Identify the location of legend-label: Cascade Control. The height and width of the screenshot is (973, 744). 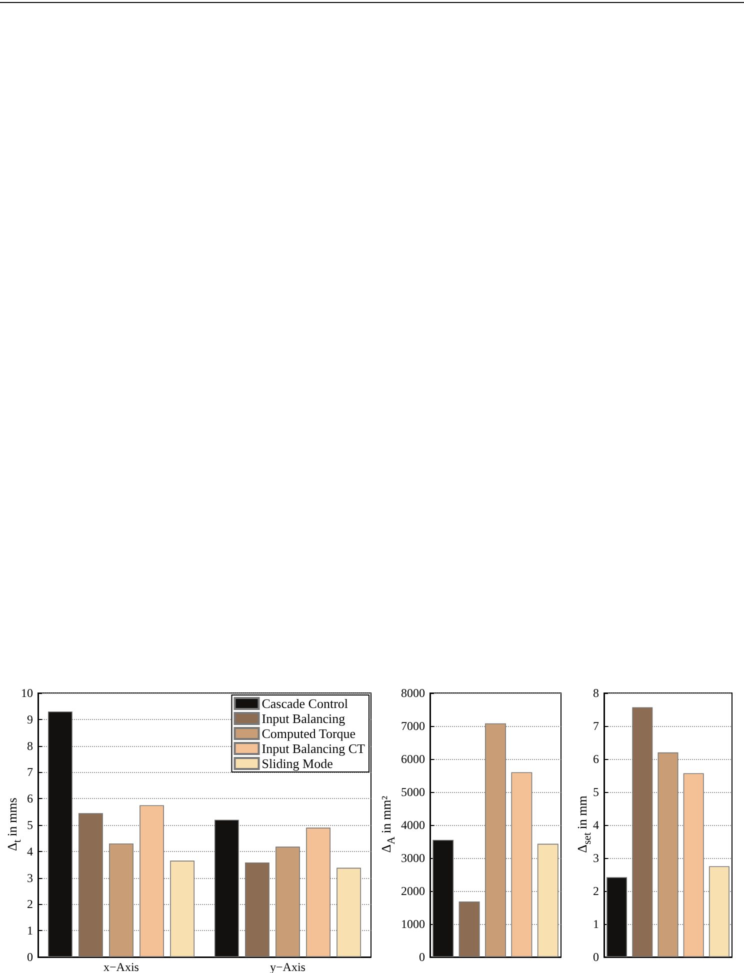
(305, 703).